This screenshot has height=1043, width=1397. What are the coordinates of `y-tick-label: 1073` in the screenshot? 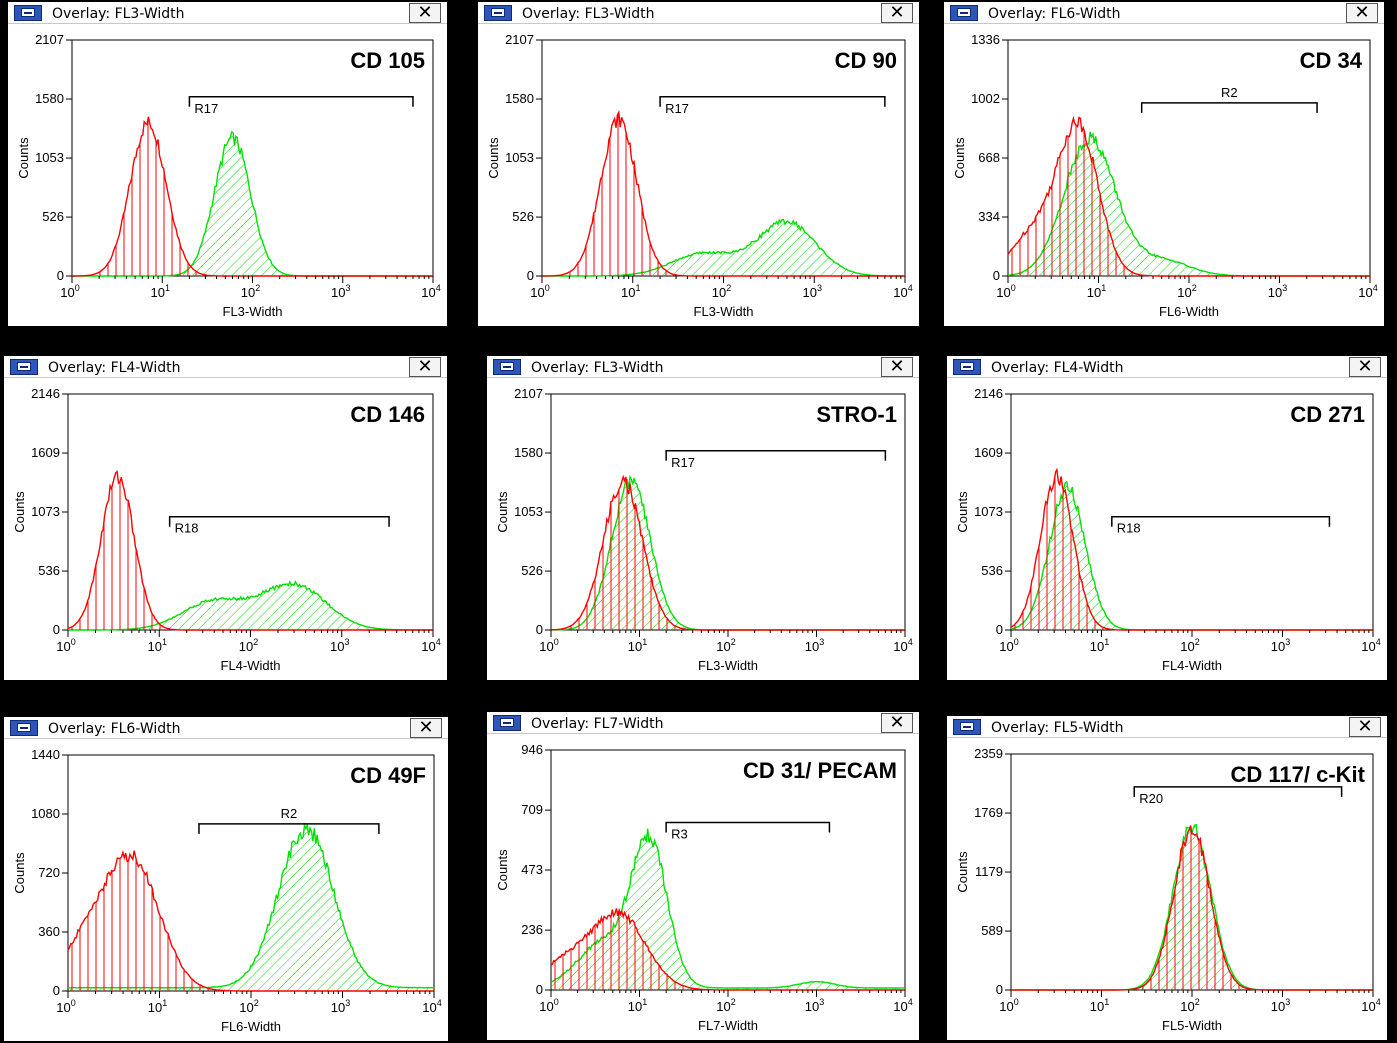 It's located at (45, 511).